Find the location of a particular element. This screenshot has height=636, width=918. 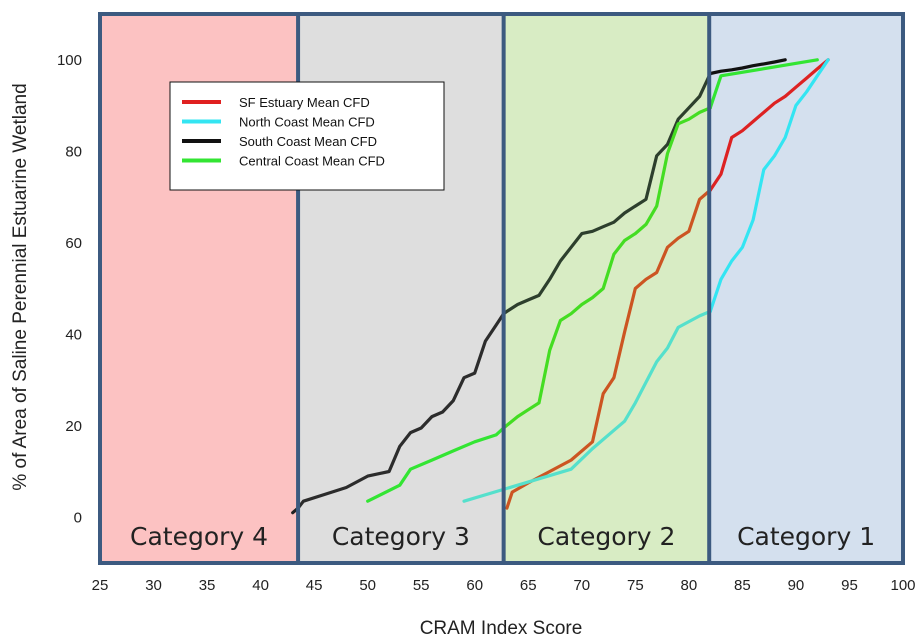

x-axis-title: CRAM Index Score is located at coordinates (501, 627).